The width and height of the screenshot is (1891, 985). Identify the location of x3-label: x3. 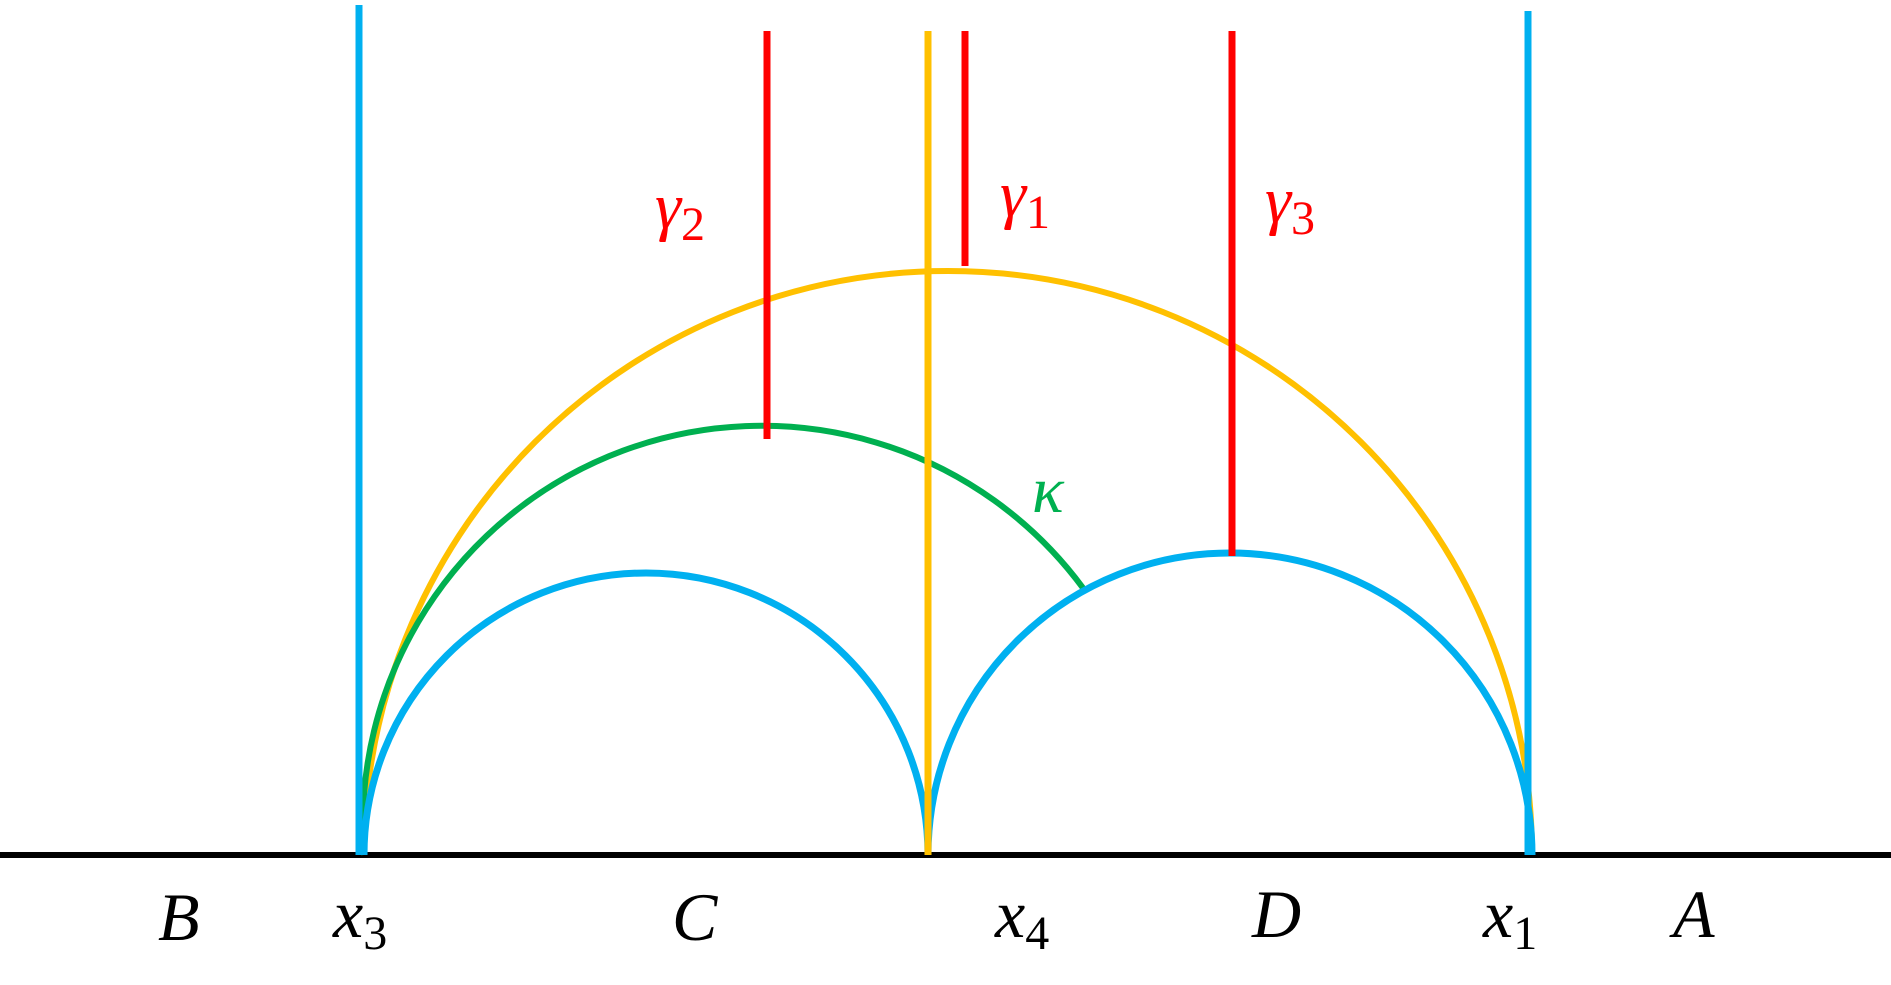
(359, 918).